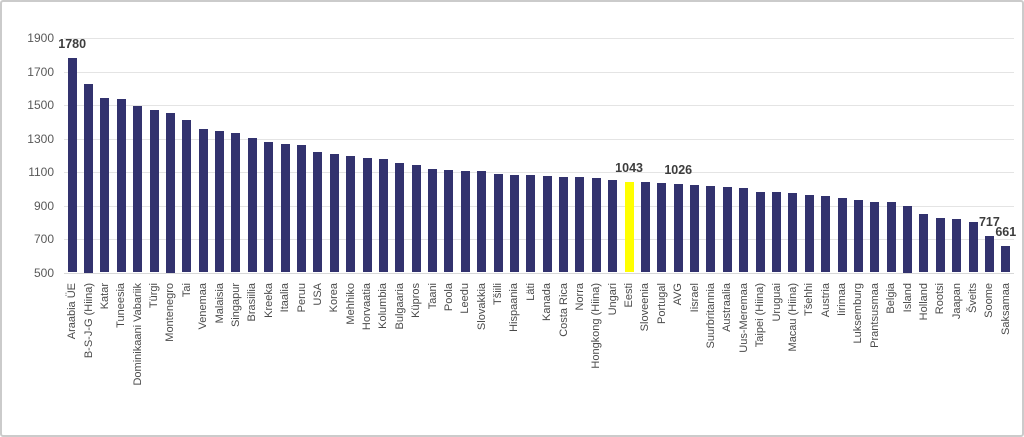 This screenshot has width=1024, height=437. Describe the element at coordinates (940, 298) in the screenshot. I see `x-axis-label-text: Rootsi` at that location.